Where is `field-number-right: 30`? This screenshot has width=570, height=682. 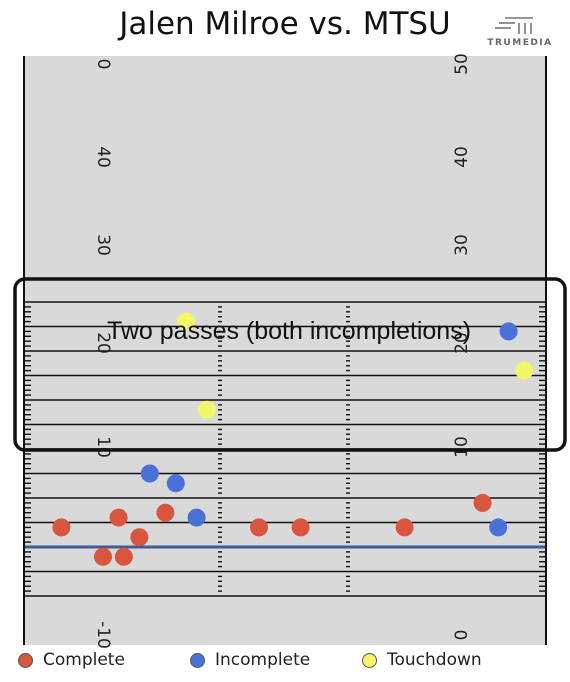 field-number-right: 30 is located at coordinates (462, 245).